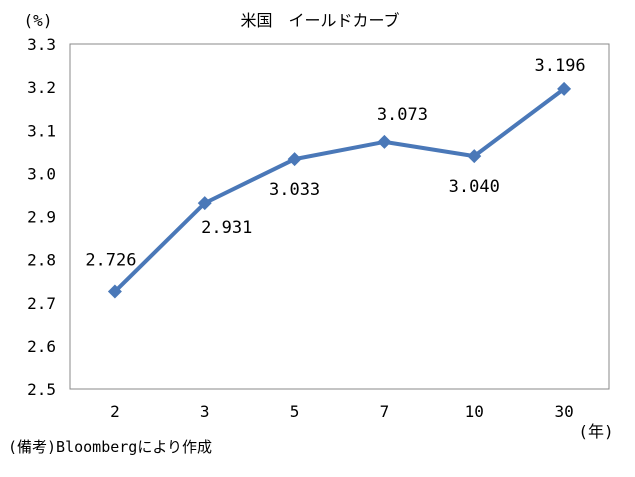  What do you see at coordinates (559, 66) in the screenshot?
I see `data-label: 3.196` at bounding box center [559, 66].